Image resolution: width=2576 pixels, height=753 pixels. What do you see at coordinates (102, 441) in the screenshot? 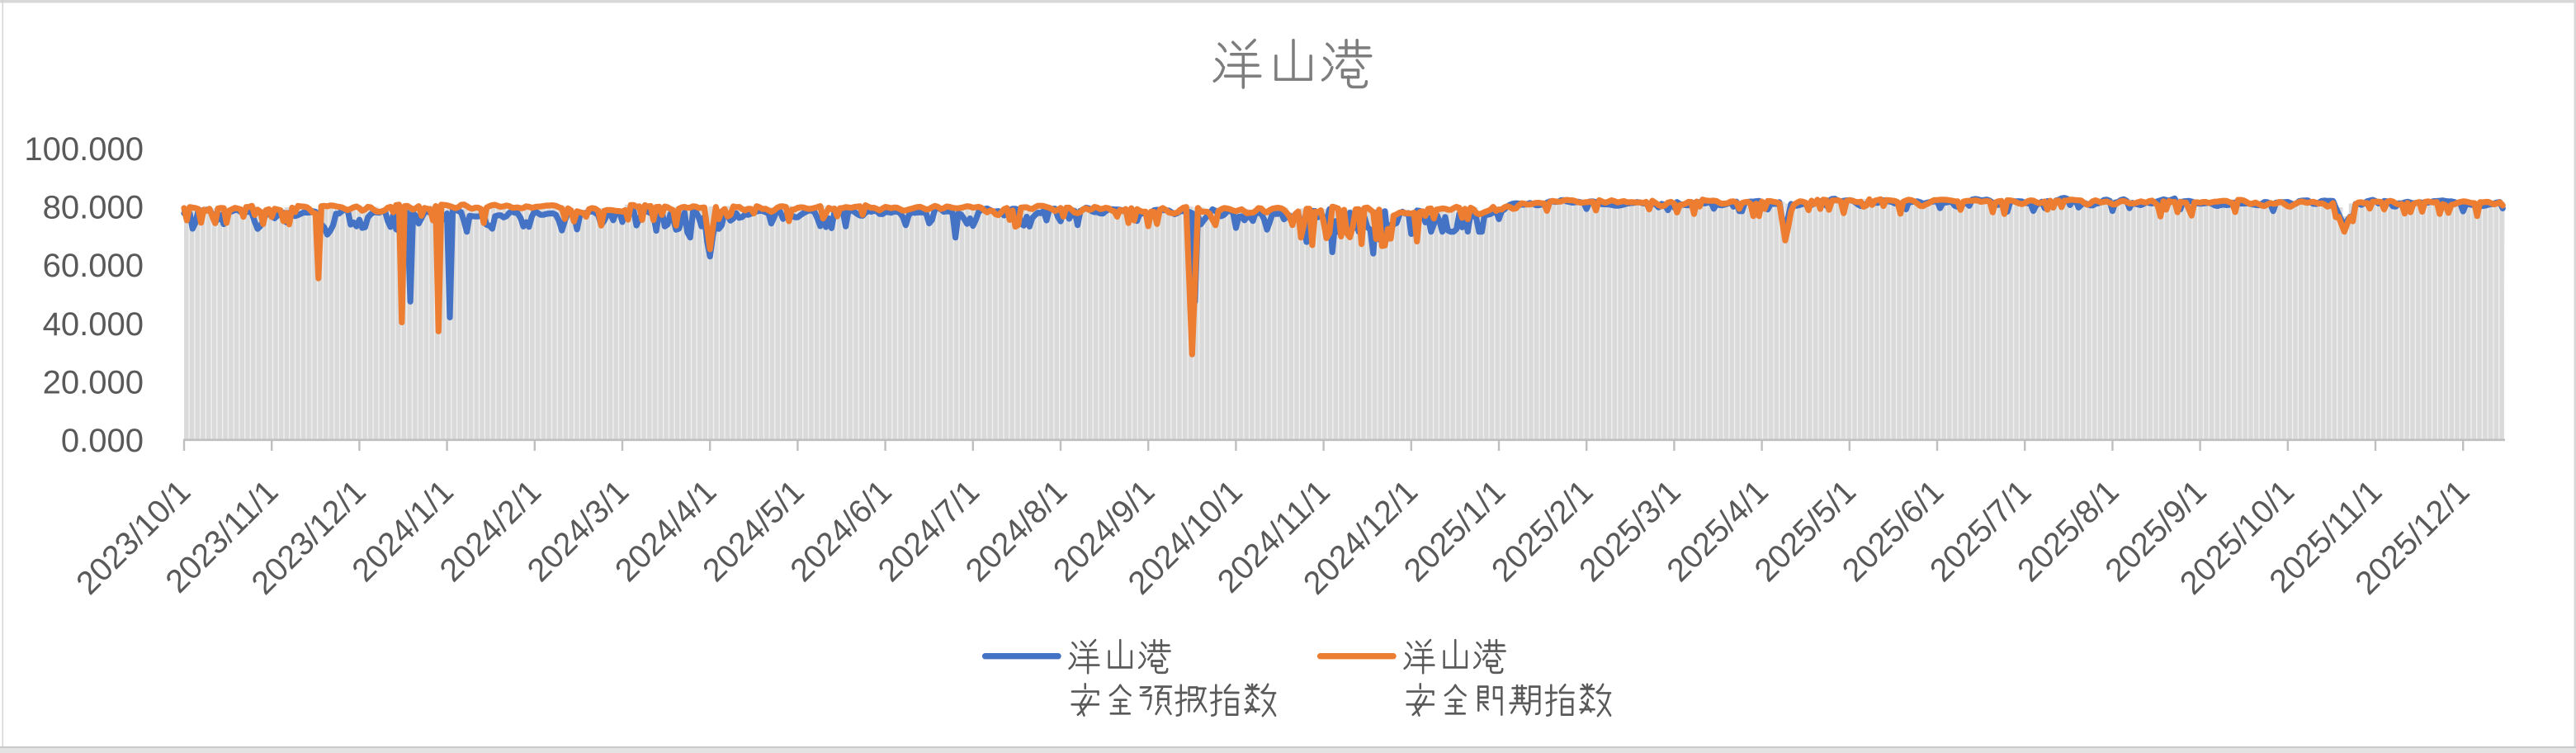
I see `svg-text: 0.000` at bounding box center [102, 441].